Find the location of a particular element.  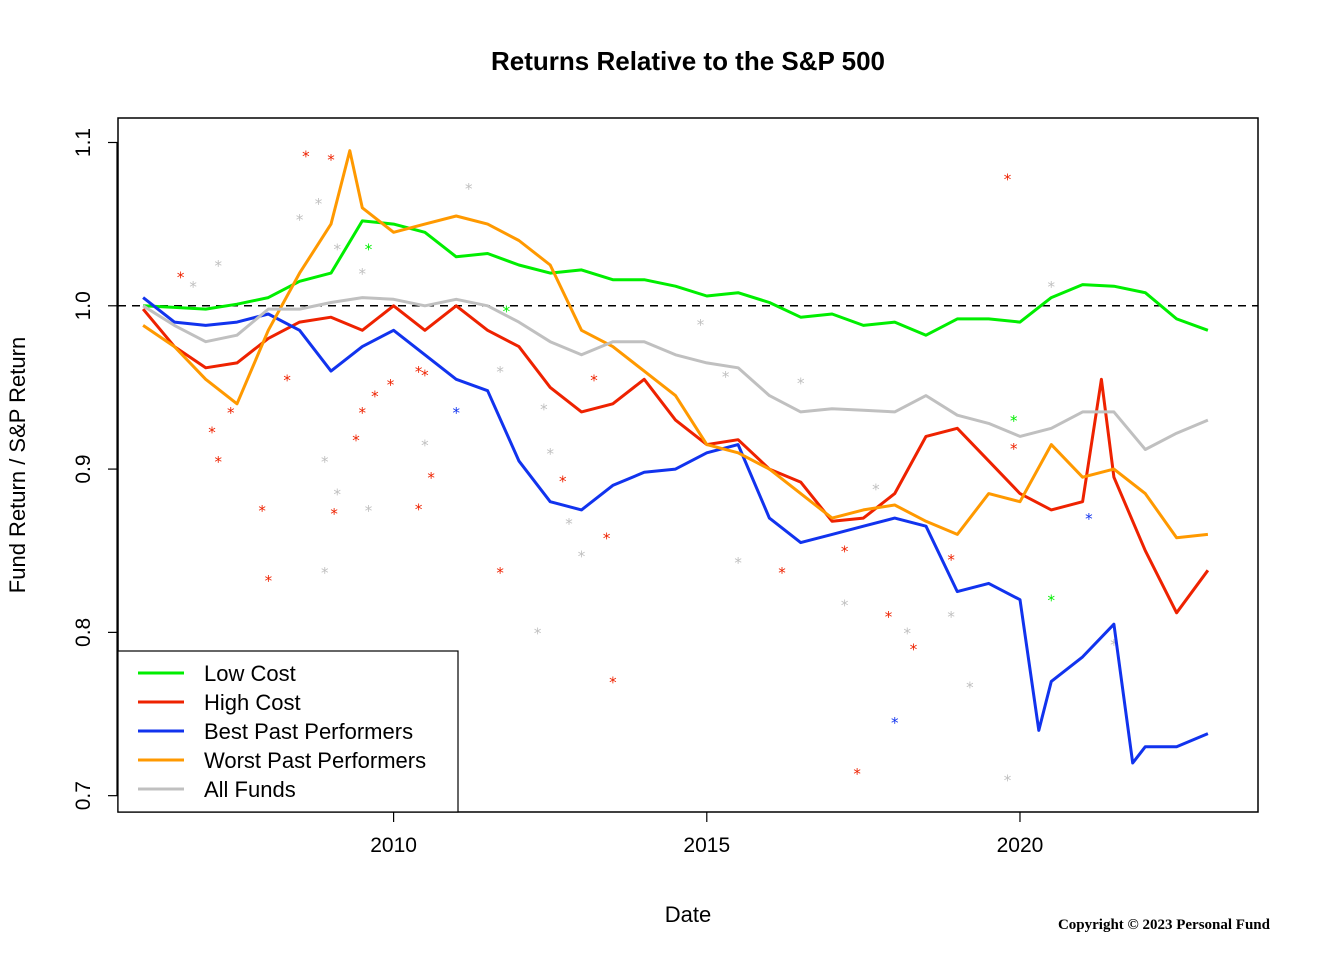

y-tick-label: 1.0 is located at coordinates (83, 305).